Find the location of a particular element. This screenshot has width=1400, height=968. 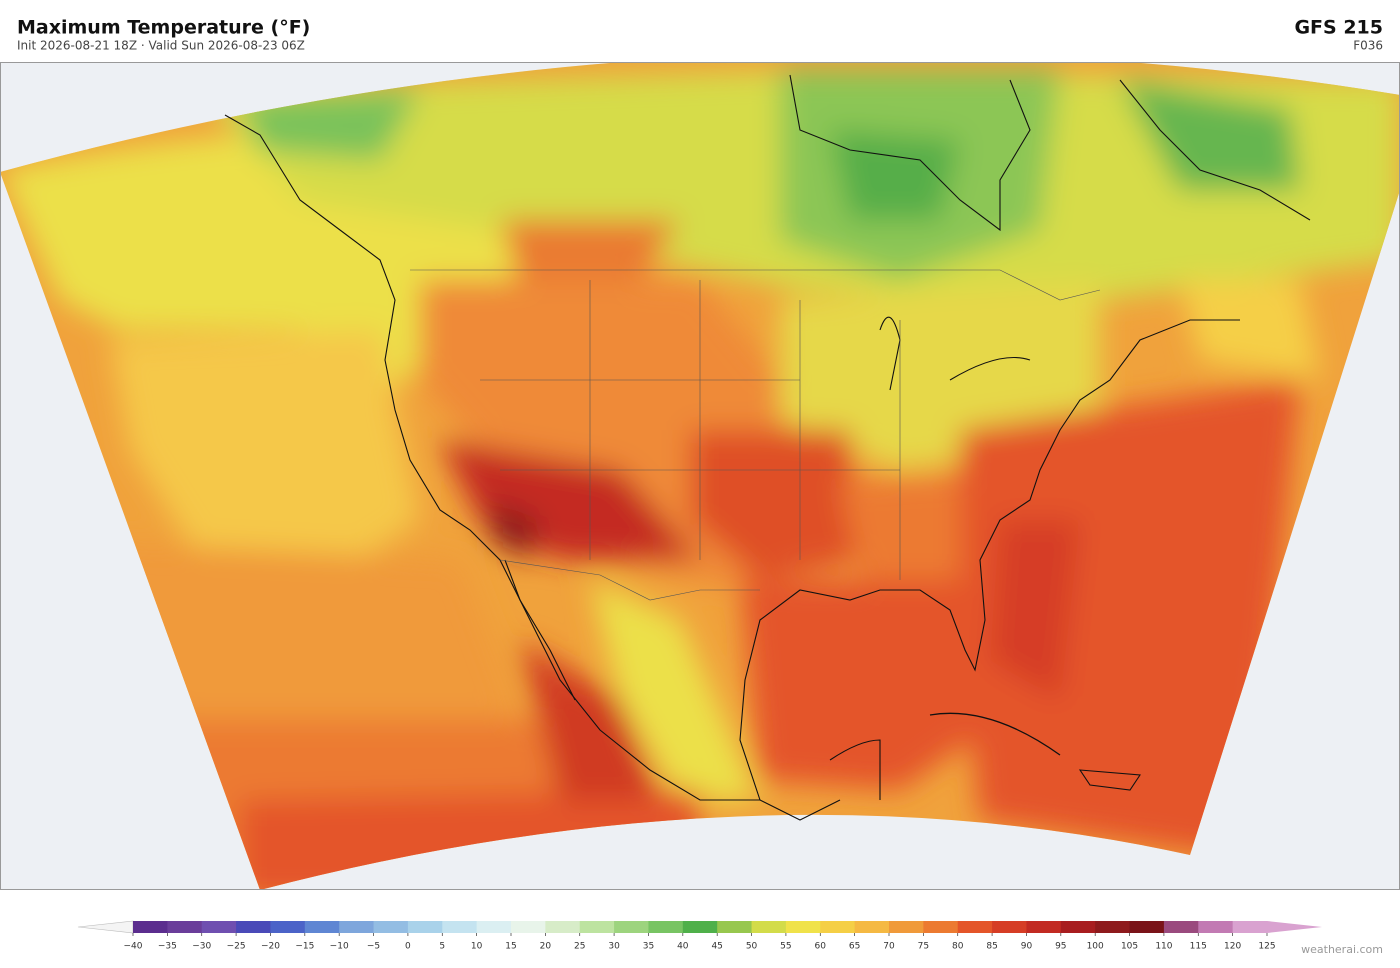

colorbar-under is located at coordinates (105, 927).